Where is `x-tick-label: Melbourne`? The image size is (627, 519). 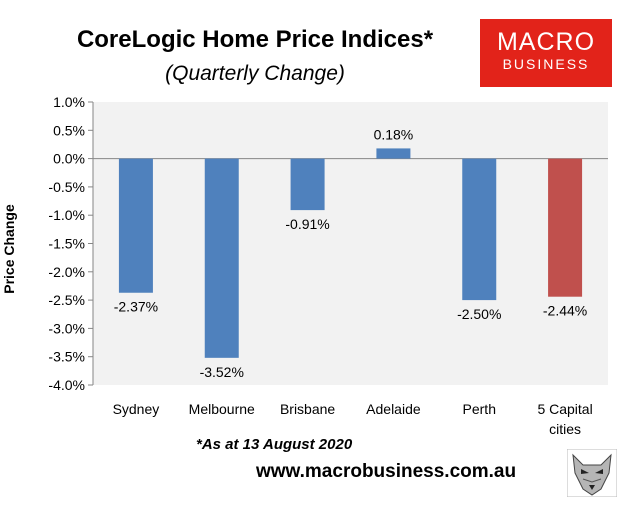
x-tick-label: Melbourne is located at coordinates (222, 409).